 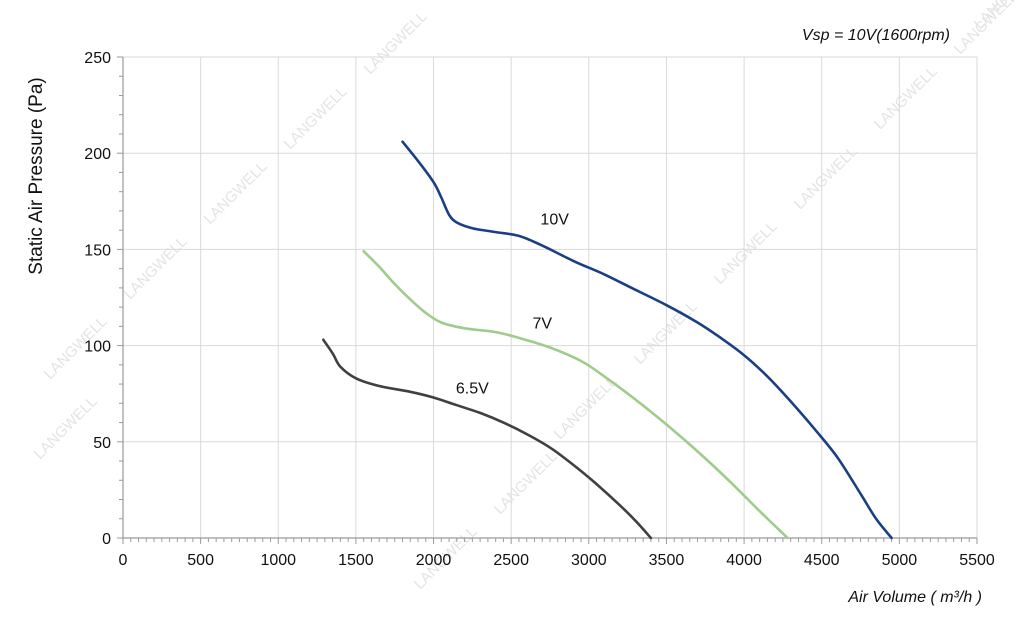 What do you see at coordinates (200, 560) in the screenshot?
I see `x-tick-label: 500` at bounding box center [200, 560].